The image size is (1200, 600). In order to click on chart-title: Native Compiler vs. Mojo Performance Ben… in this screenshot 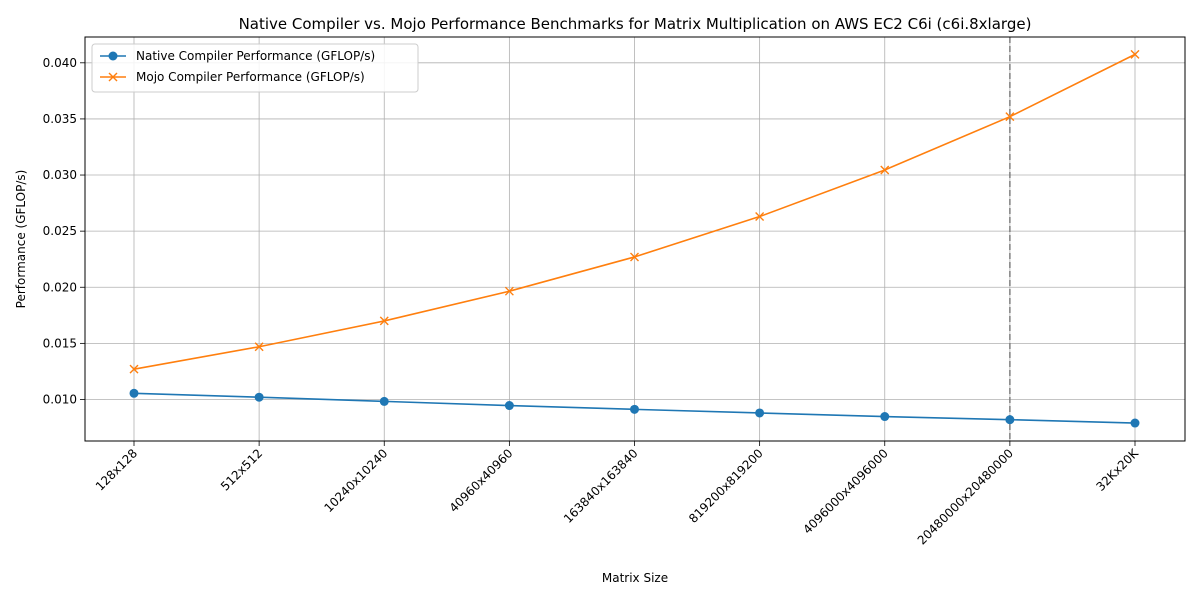, I will do `click(635, 24)`.